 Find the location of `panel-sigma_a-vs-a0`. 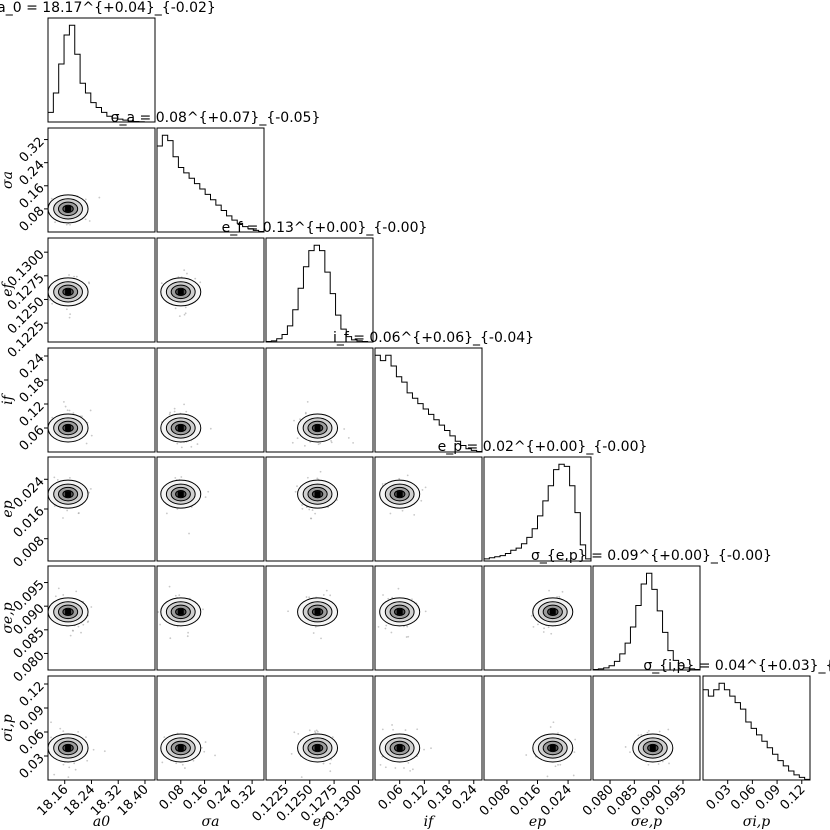

panel-sigma_a-vs-a0 is located at coordinates (101, 180).